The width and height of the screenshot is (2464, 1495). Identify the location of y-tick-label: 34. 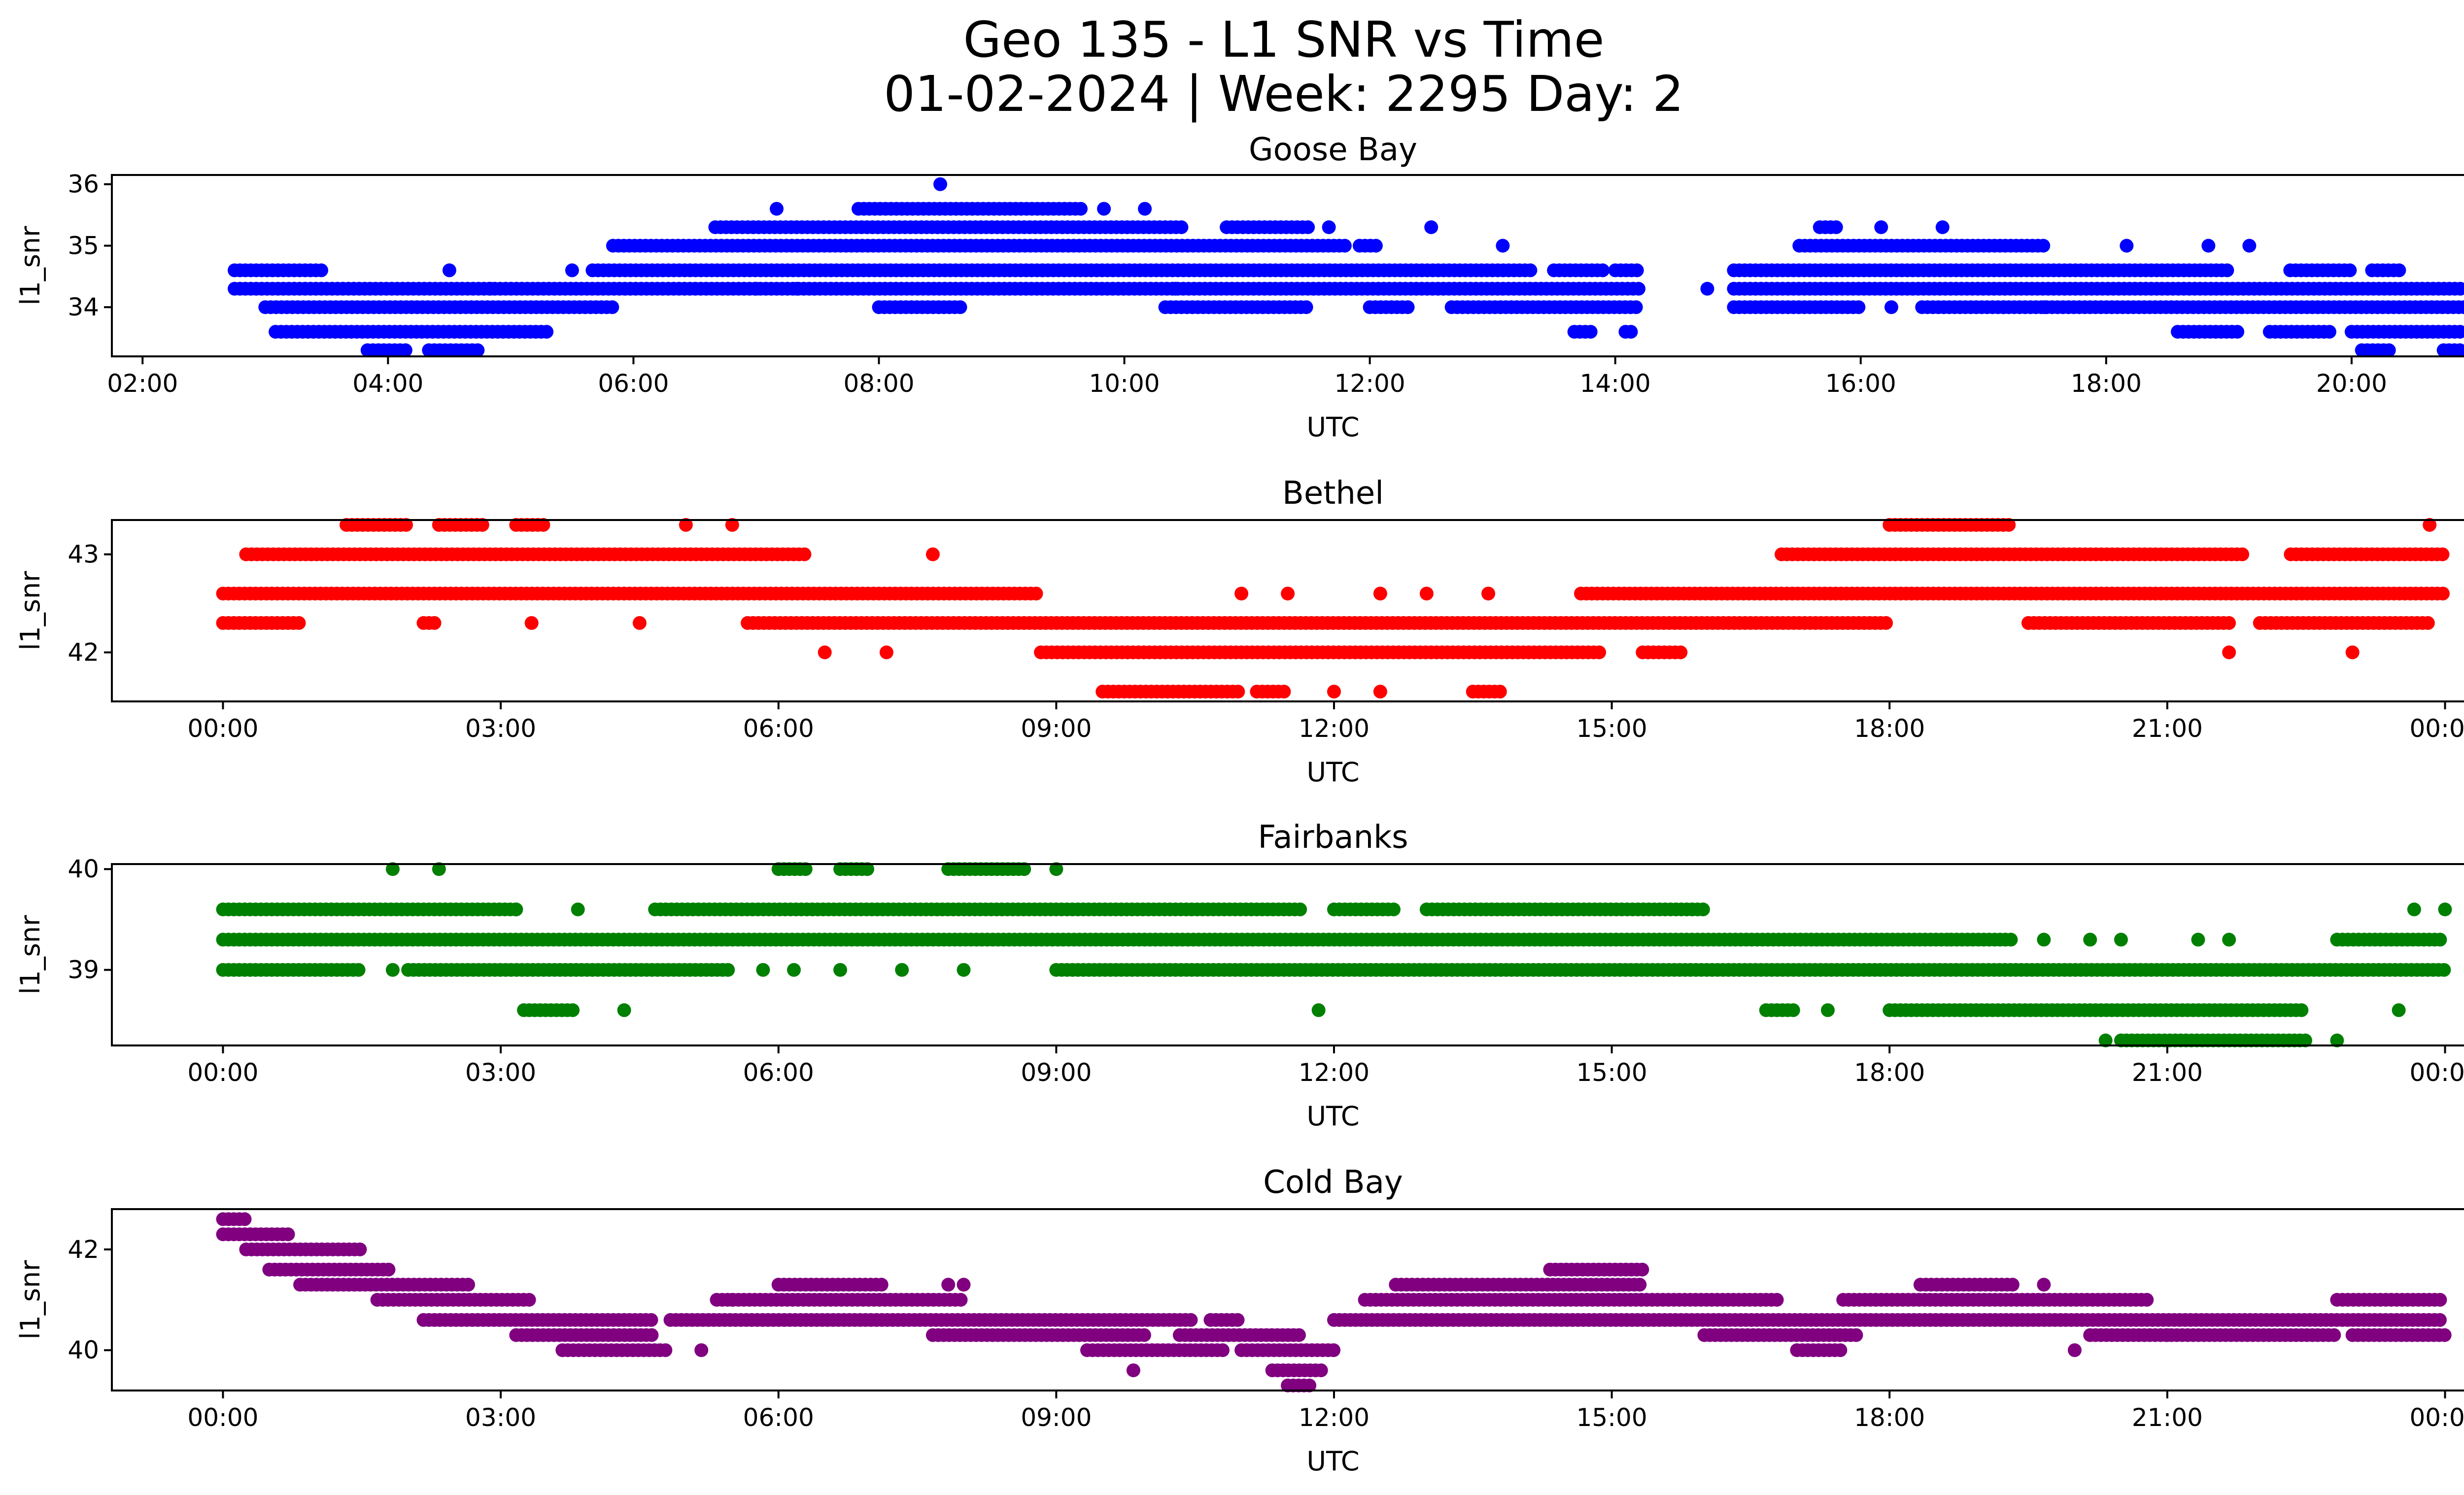
(83, 307).